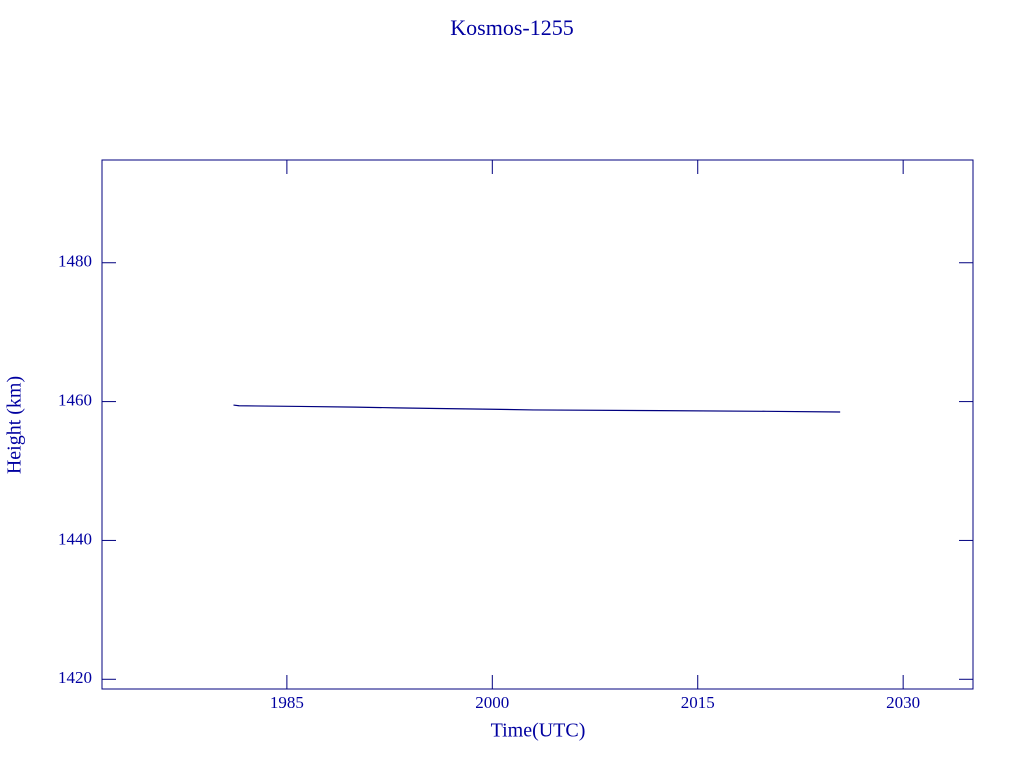 This screenshot has height=773, width=1024. Describe the element at coordinates (75, 261) in the screenshot. I see `y-tick-label: 1480` at that location.